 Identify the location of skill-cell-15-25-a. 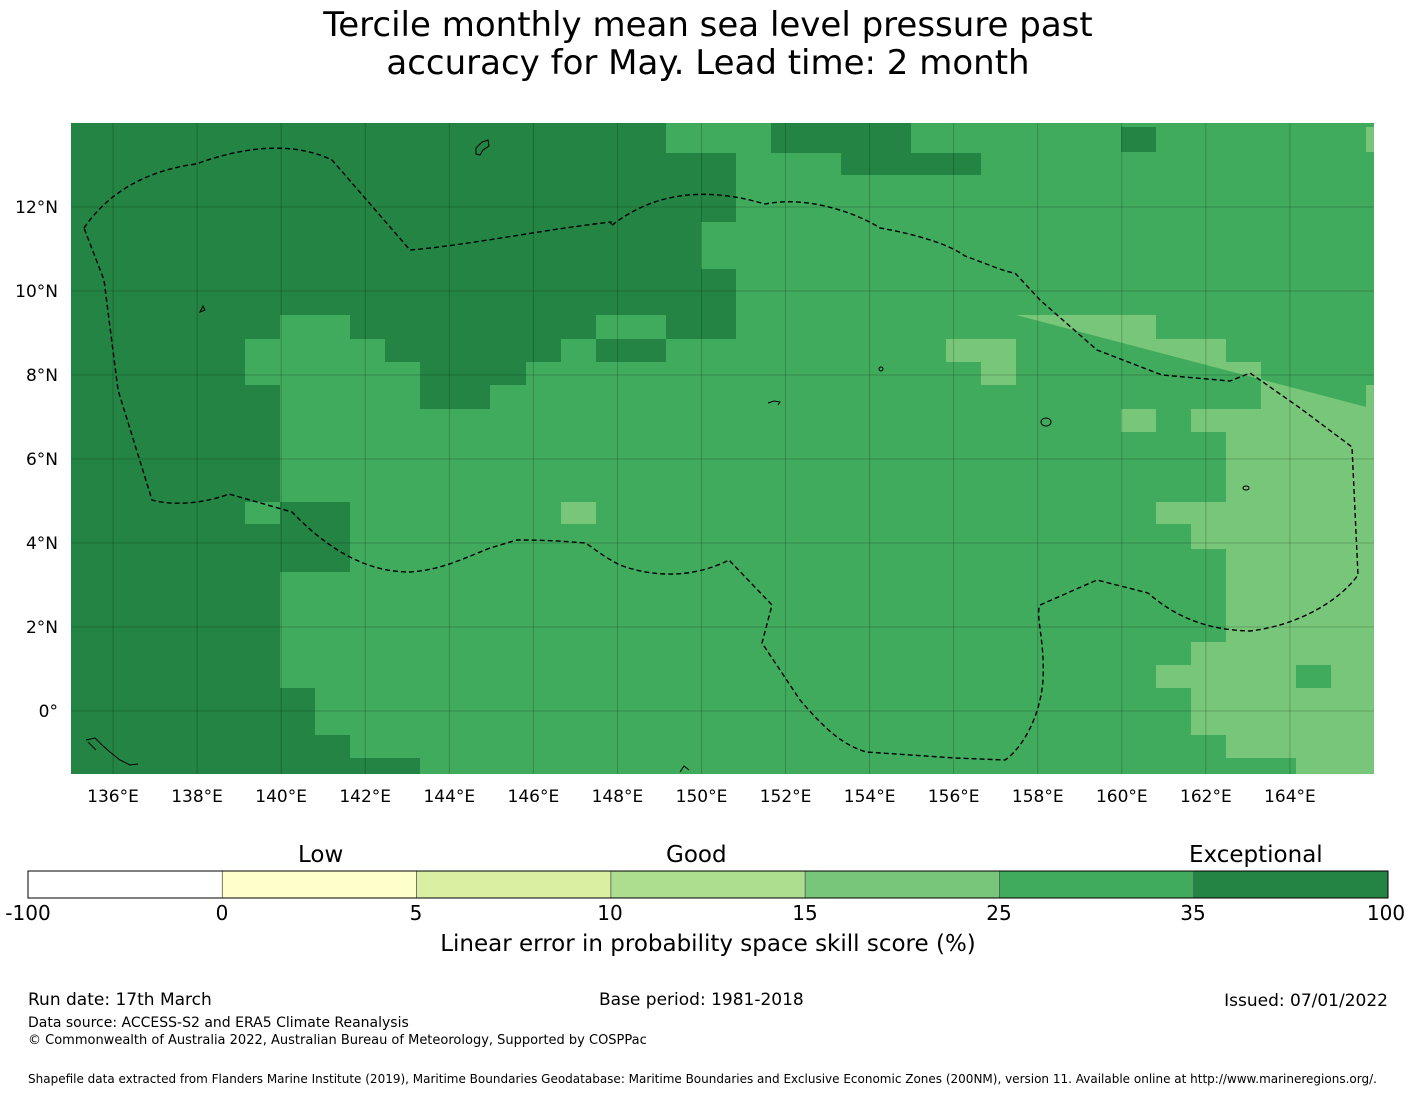
(578, 513).